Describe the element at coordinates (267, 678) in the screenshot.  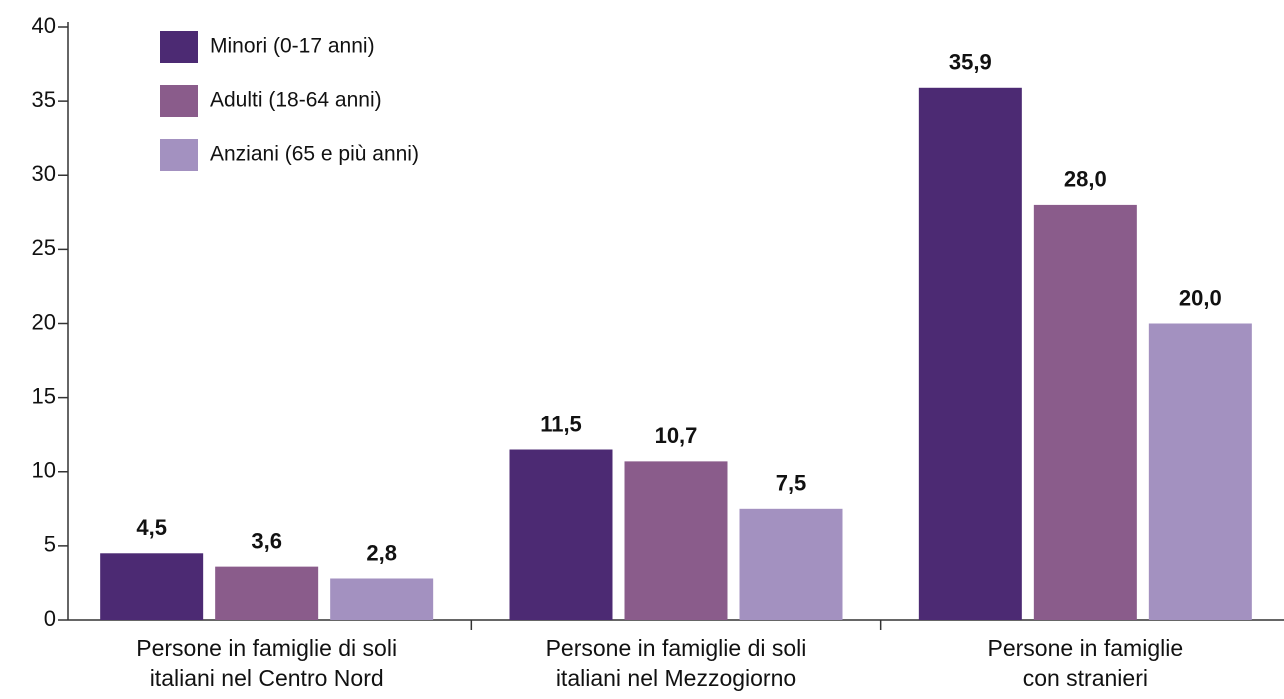
I see `x-tick-label: italiani nel Centro Nord` at that location.